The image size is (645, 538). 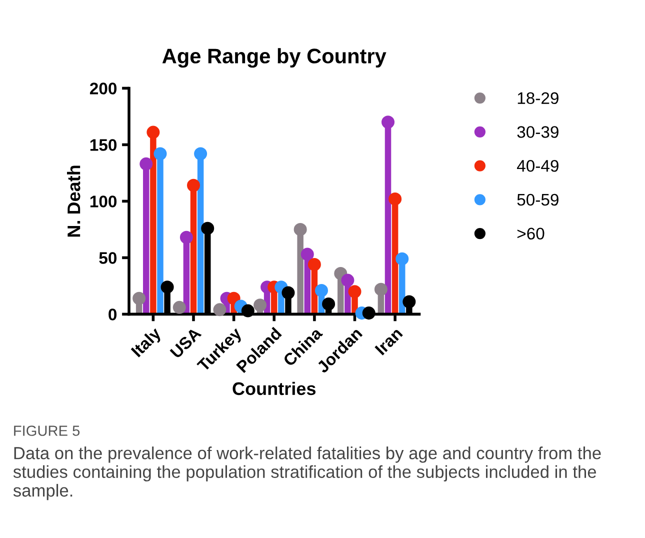 I want to click on legend-label: 50-59, so click(x=537, y=200).